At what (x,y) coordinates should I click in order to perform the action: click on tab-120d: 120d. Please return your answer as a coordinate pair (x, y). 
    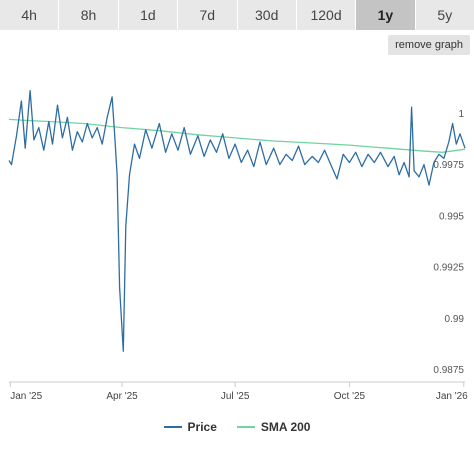
    Looking at the image, I should click on (326, 15).